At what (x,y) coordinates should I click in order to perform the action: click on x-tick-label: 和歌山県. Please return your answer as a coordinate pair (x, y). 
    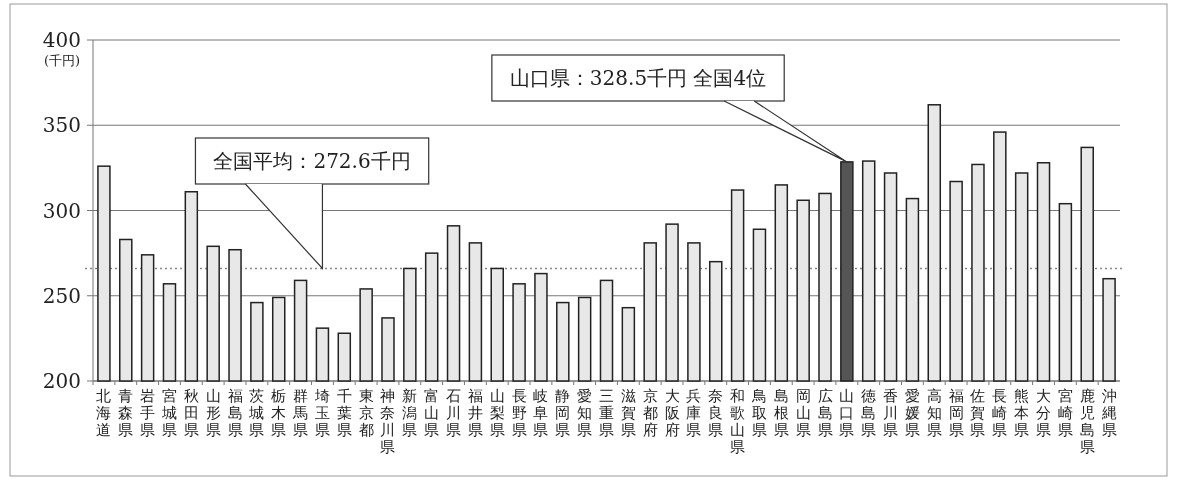
    Looking at the image, I should click on (738, 421).